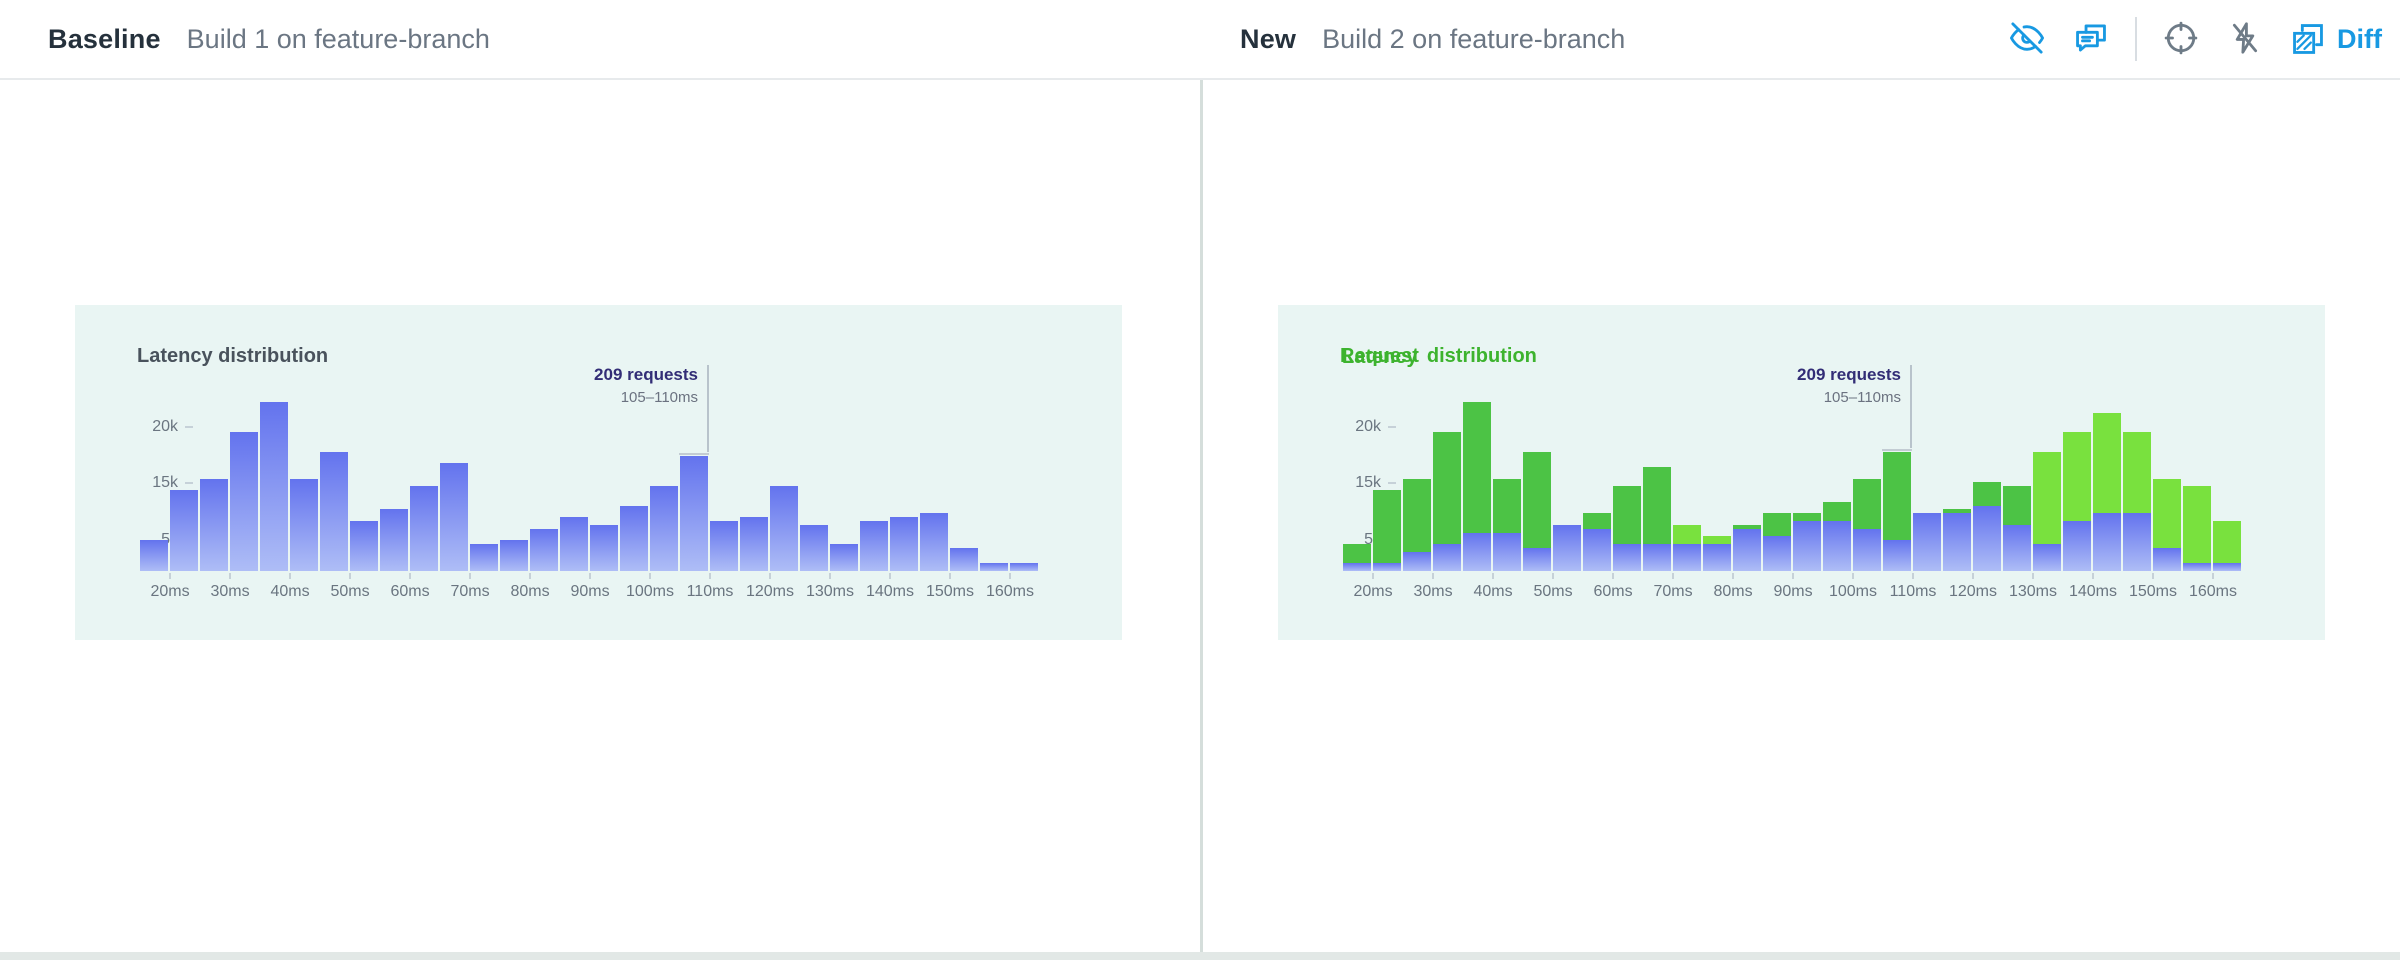 The height and width of the screenshot is (960, 2400). Describe the element at coordinates (2181, 39) in the screenshot. I see `crosshair-button` at that location.